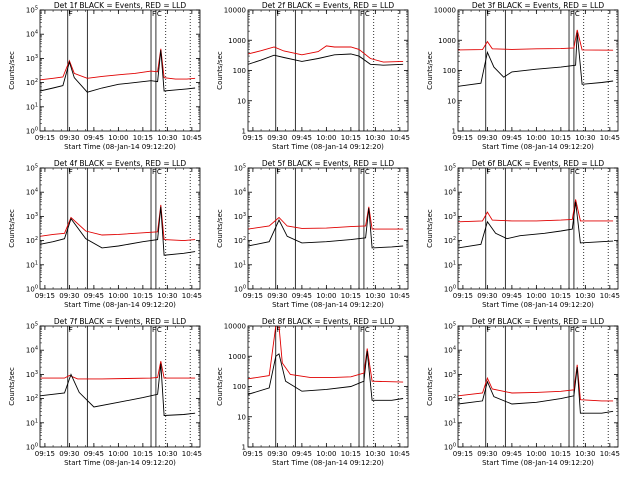  Describe the element at coordinates (538, 163) in the screenshot. I see `subplot-title: Det 6f BLACK = Events, RED = LLD` at that location.